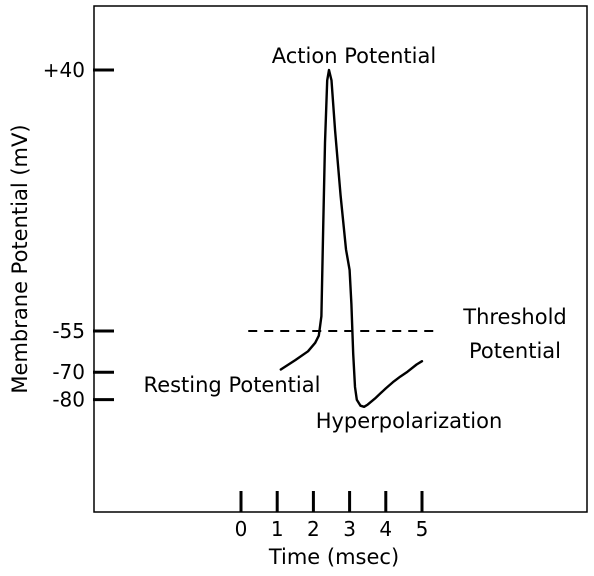  I want to click on x-tick-label: 5, so click(422, 529).